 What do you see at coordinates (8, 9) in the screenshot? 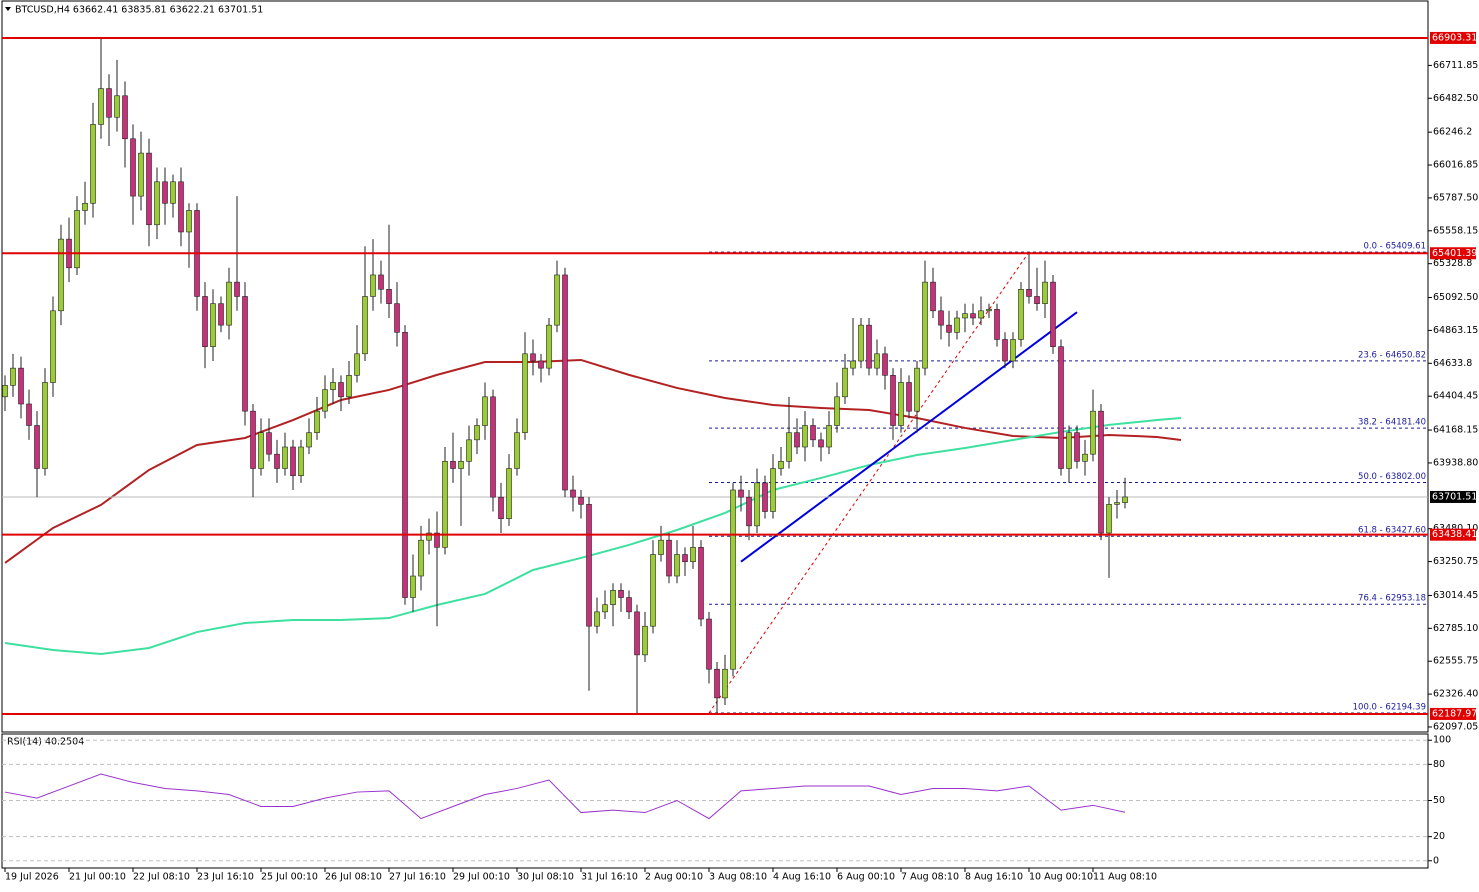
I see `symbol-icon` at bounding box center [8, 9].